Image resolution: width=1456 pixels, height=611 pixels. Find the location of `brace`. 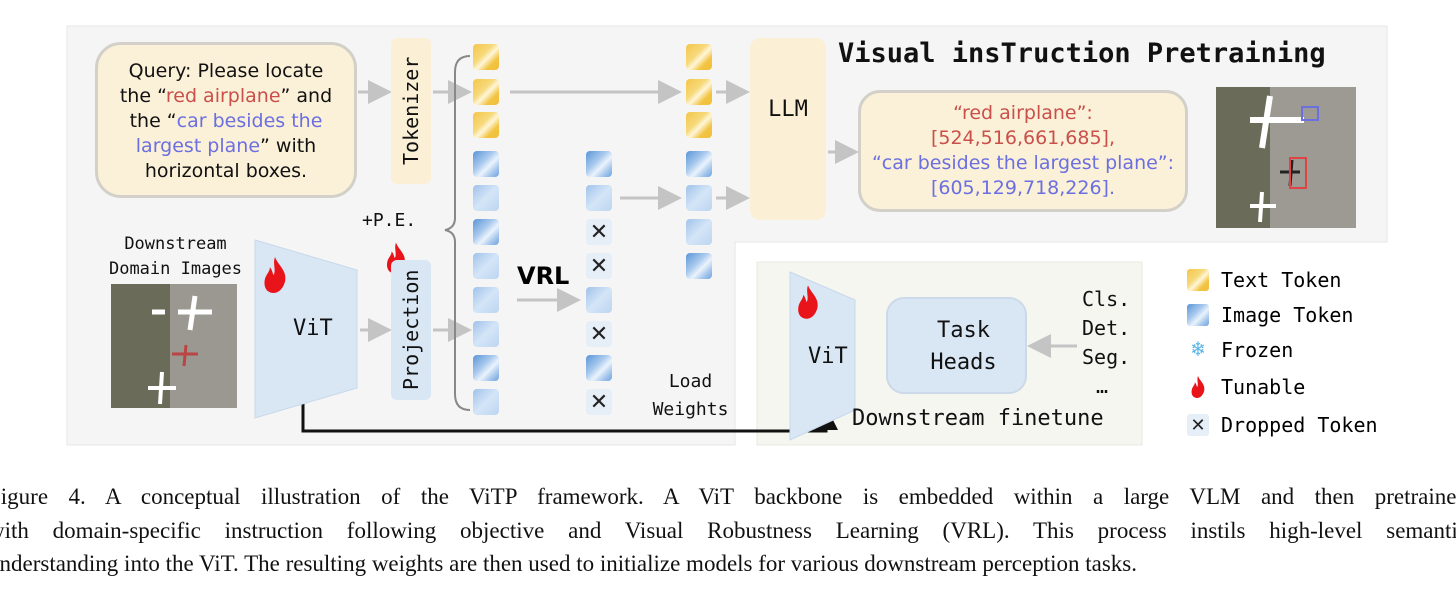

brace is located at coordinates (457, 233).